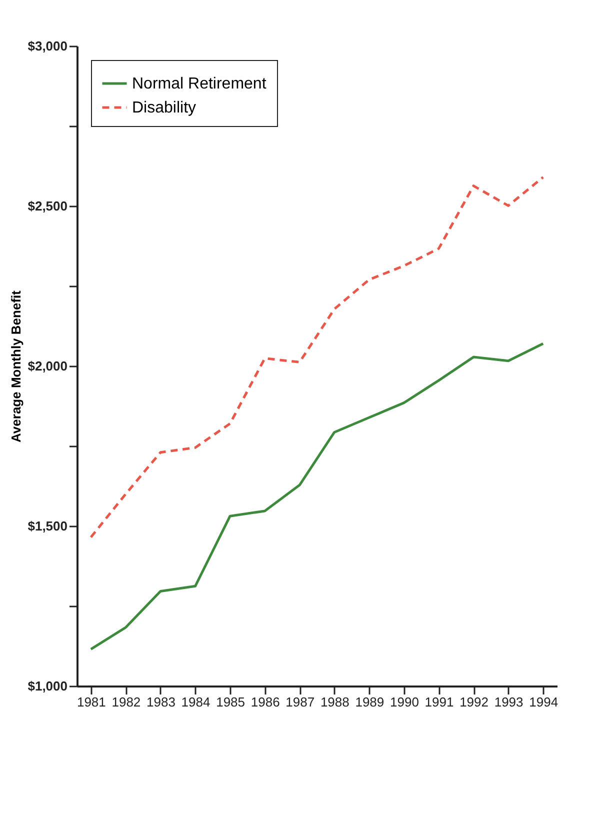  What do you see at coordinates (48, 526) in the screenshot?
I see `y-tick-label: $1,500` at bounding box center [48, 526].